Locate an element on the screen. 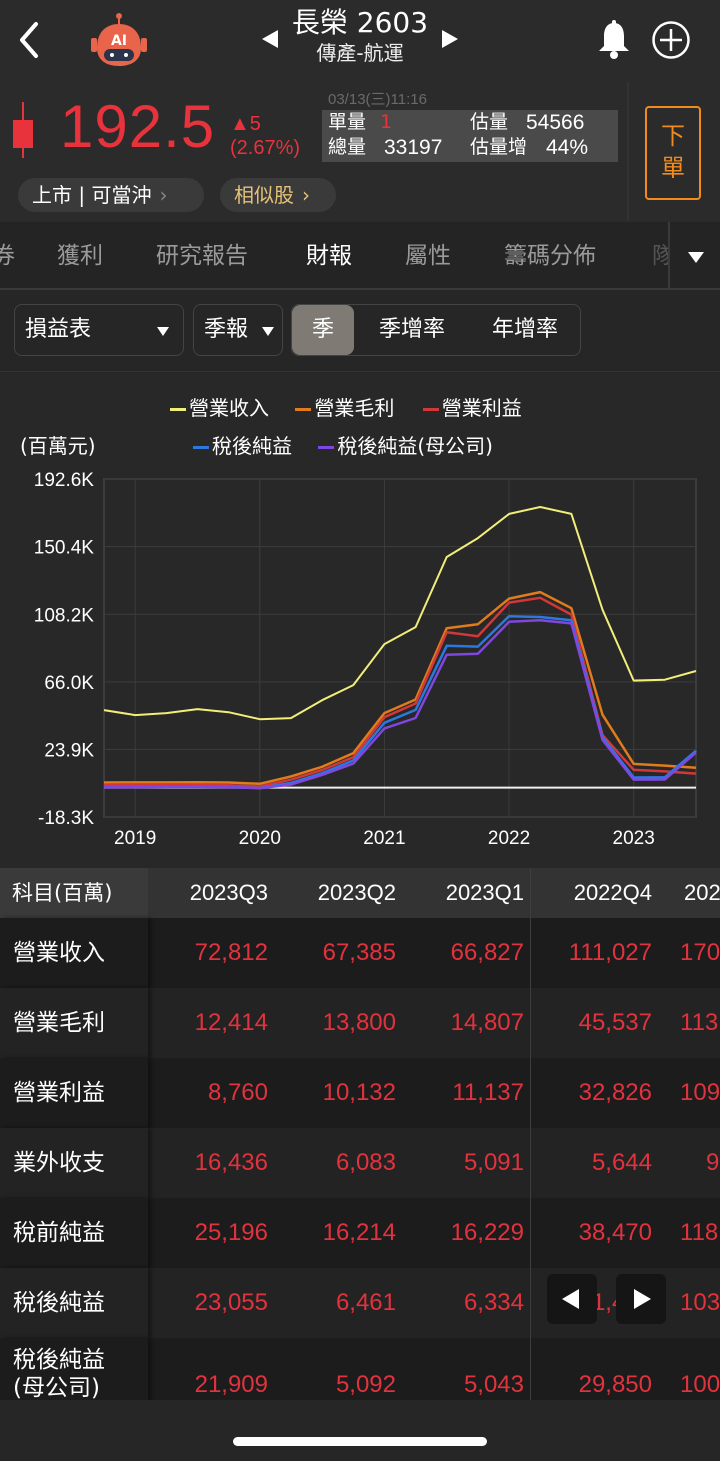 The image size is (720, 1461). top-nav-bar: AI 長榮 2603 傳產-航運 is located at coordinates (360, 41).